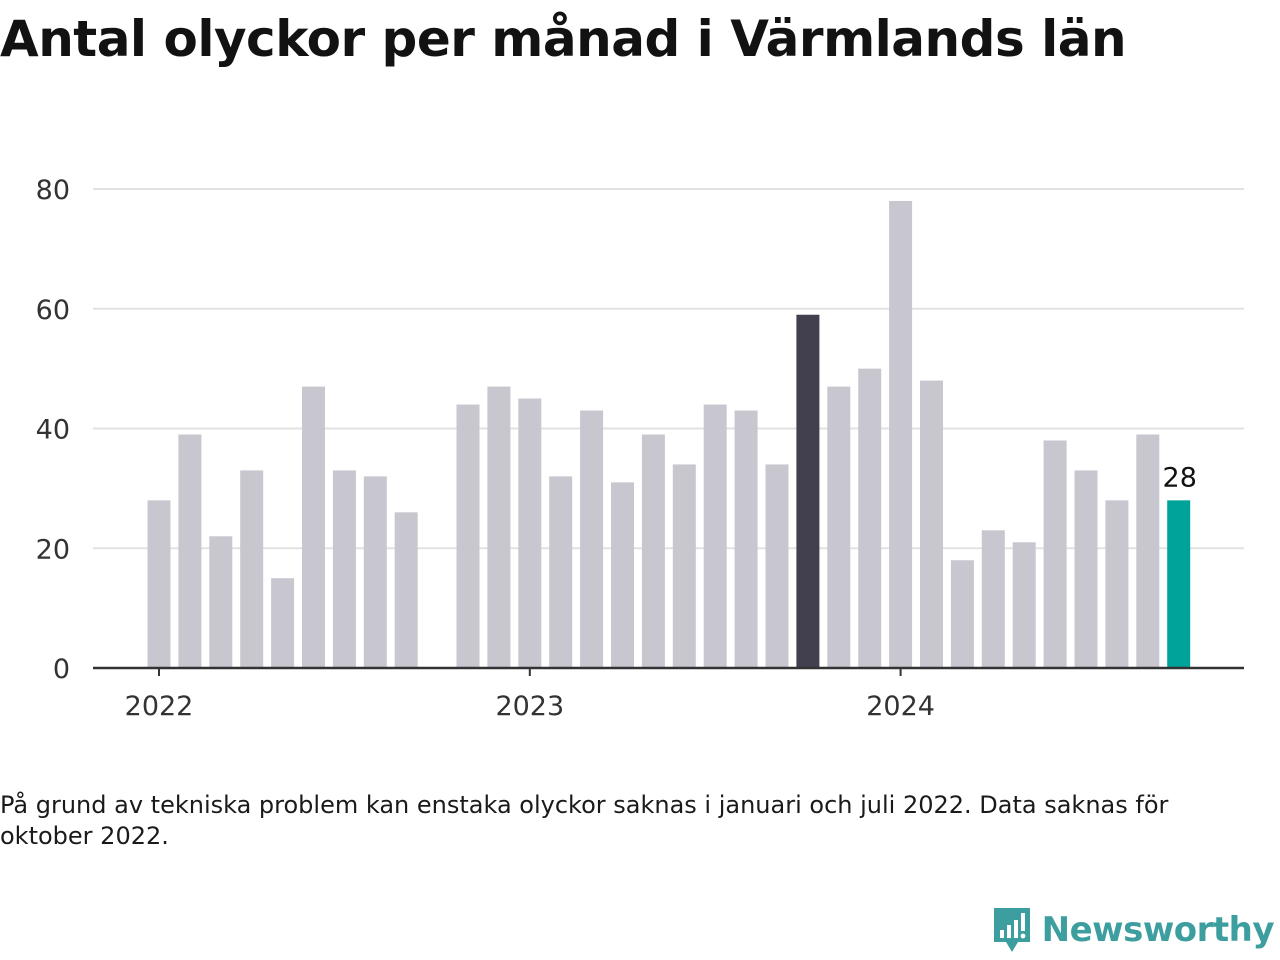  Describe the element at coordinates (53, 430) in the screenshot. I see `y-tick-label: 40` at that location.